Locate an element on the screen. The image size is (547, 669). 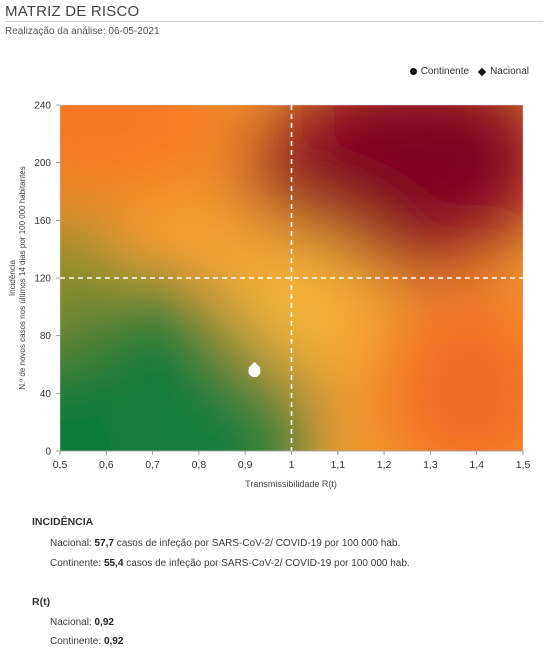
legend-item-continente: Continente is located at coordinates (439, 71).